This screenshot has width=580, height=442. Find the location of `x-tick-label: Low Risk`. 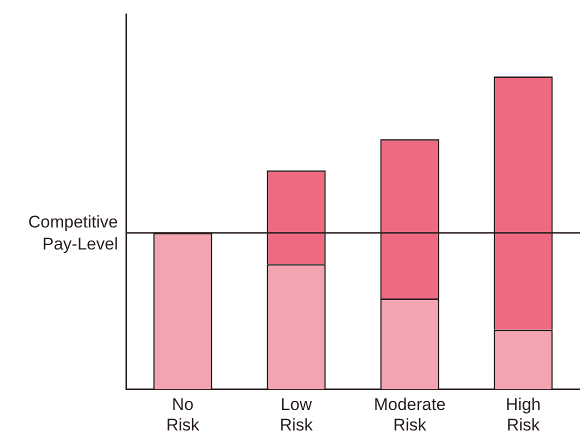

x-tick-label: Low Risk is located at coordinates (297, 414).